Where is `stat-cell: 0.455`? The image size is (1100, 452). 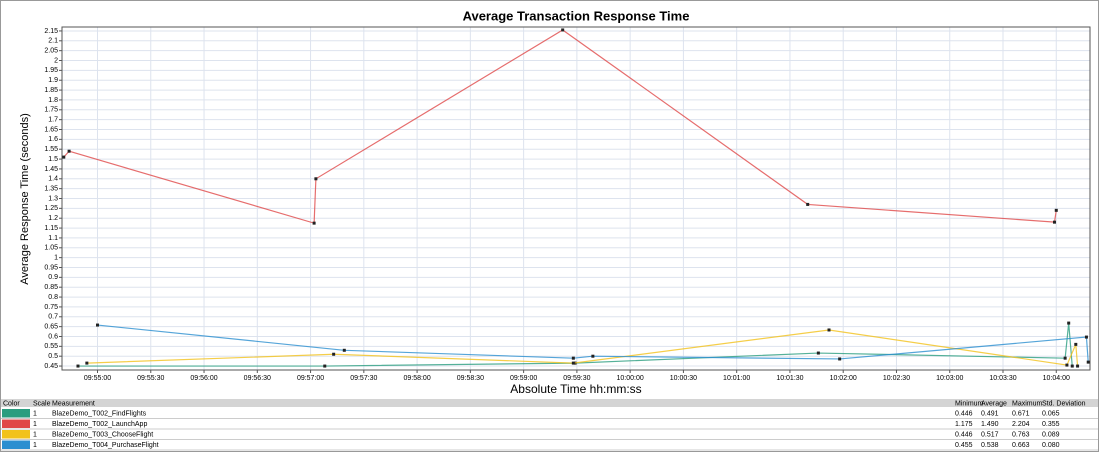 stat-cell: 0.455 is located at coordinates (964, 445).